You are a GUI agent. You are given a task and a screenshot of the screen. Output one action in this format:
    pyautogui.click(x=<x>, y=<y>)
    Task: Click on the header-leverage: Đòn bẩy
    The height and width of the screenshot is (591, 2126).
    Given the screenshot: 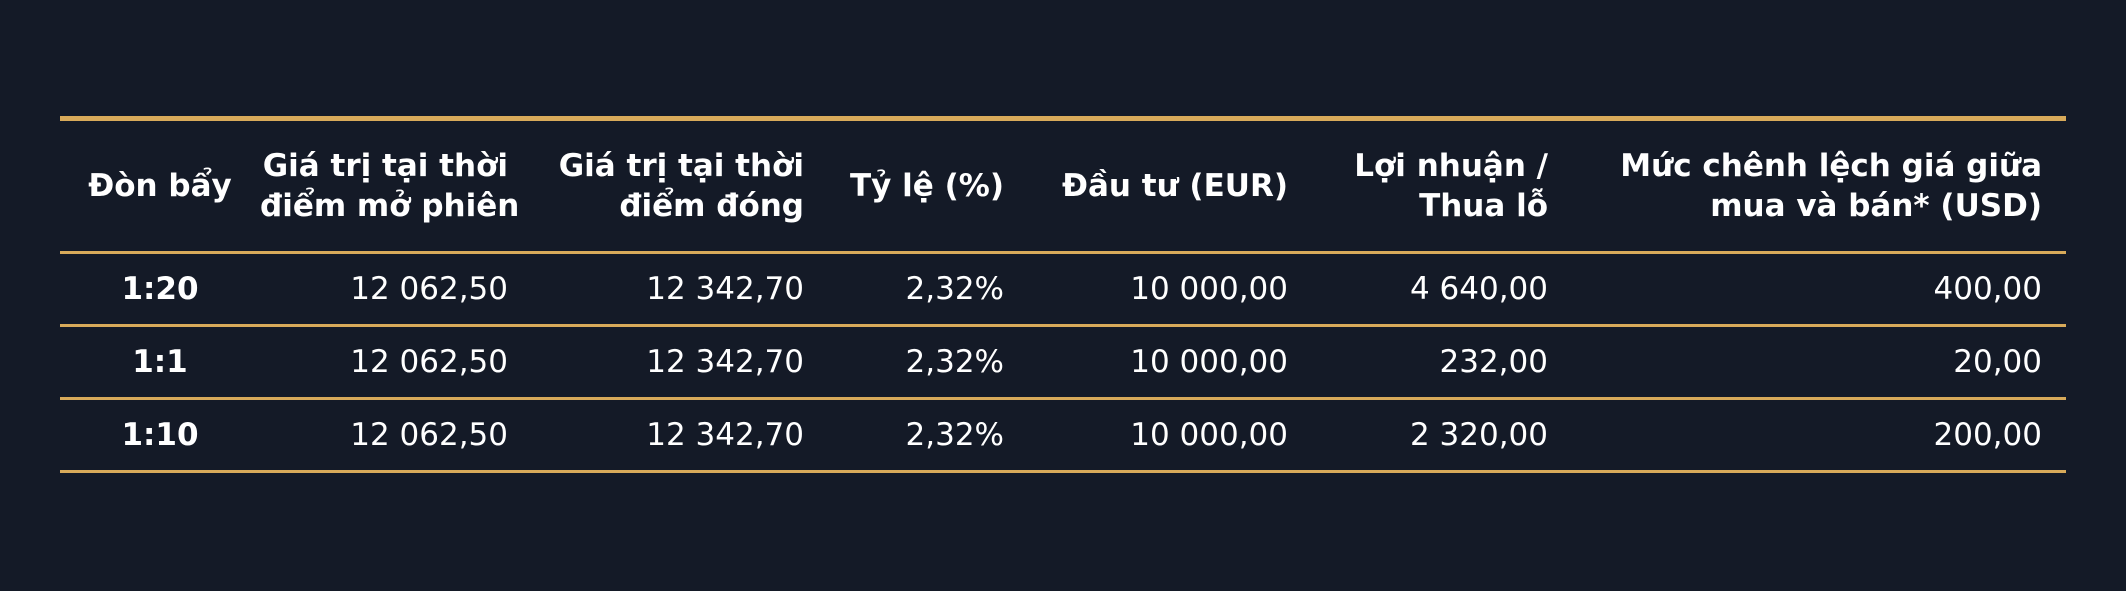 What is the action you would take?
    pyautogui.click(x=160, y=186)
    